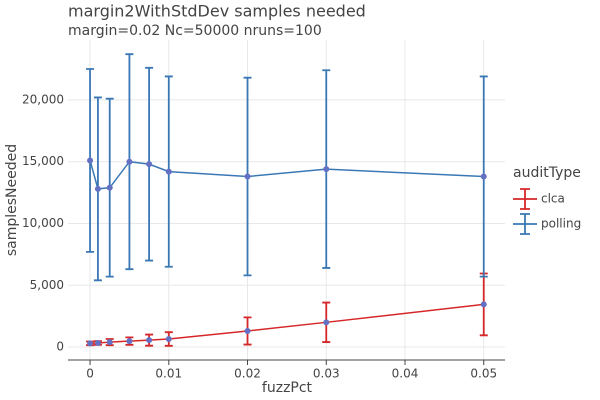 The height and width of the screenshot is (400, 600). What do you see at coordinates (405, 374) in the screenshot?
I see `x-tick-label: 0.04` at bounding box center [405, 374].